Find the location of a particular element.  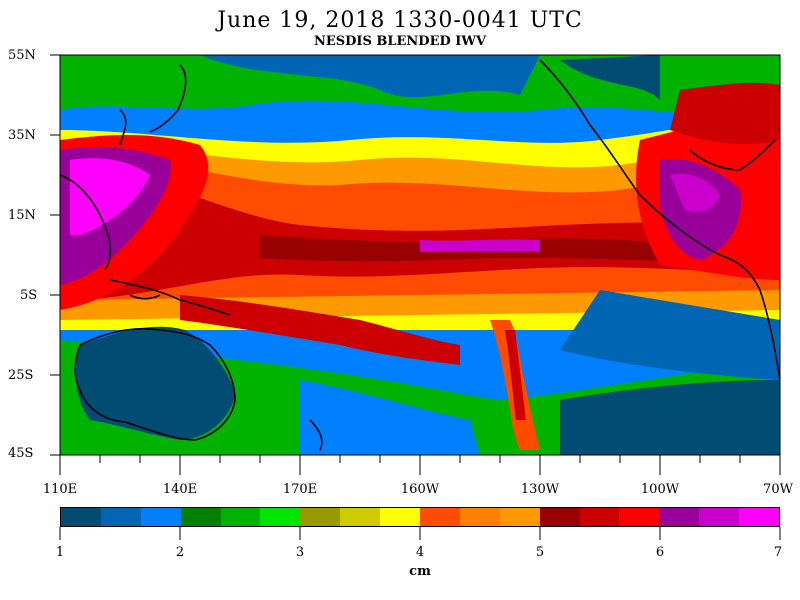

lon-label: 160W is located at coordinates (420, 489).